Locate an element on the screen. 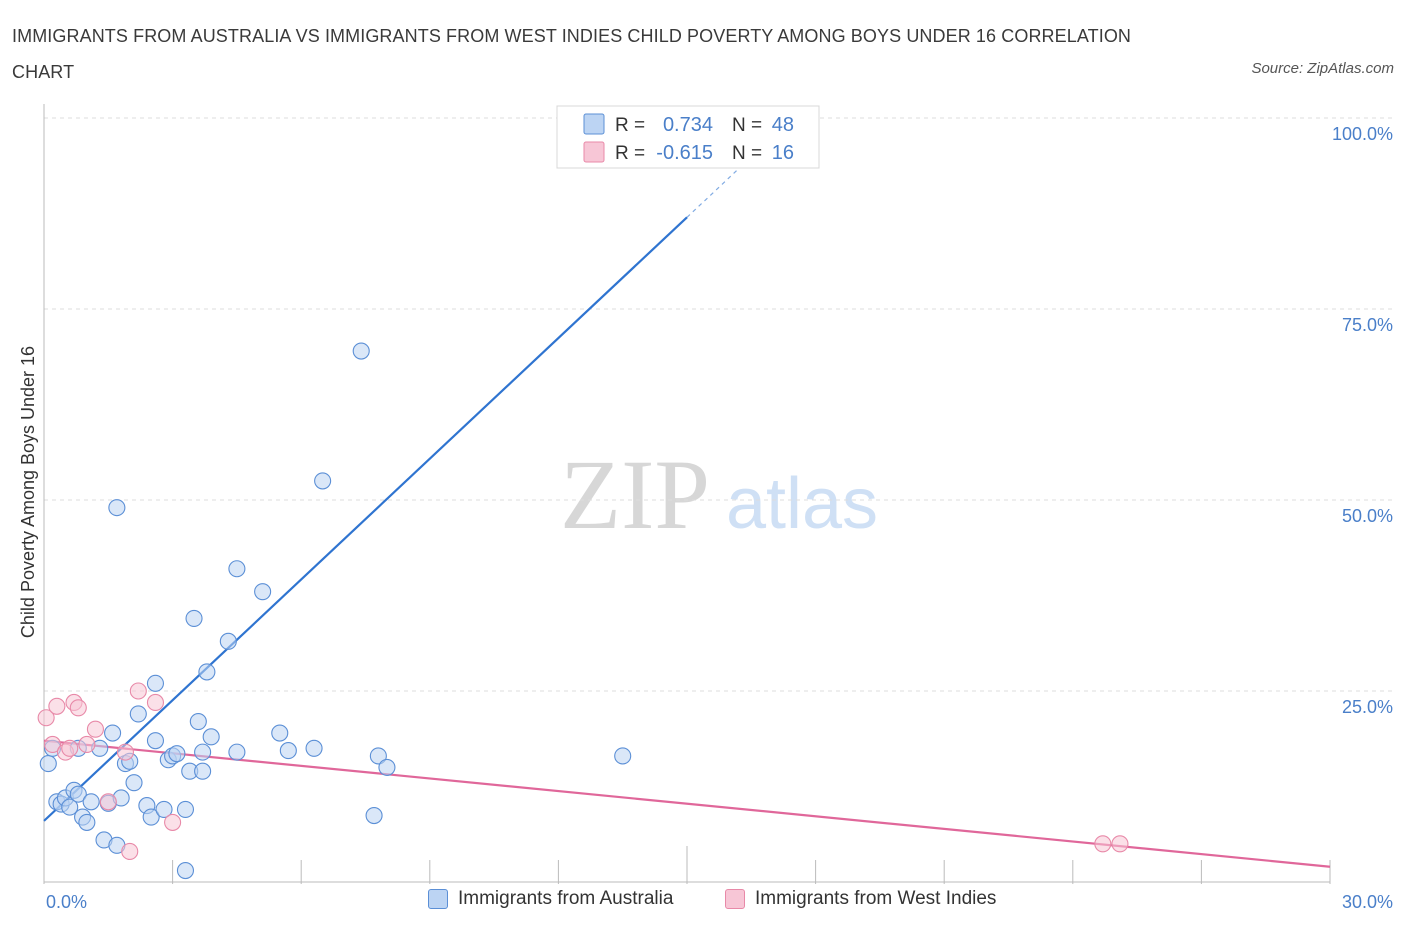 The width and height of the screenshot is (1406, 930). stats-r-value: -0.615 is located at coordinates (684, 153).